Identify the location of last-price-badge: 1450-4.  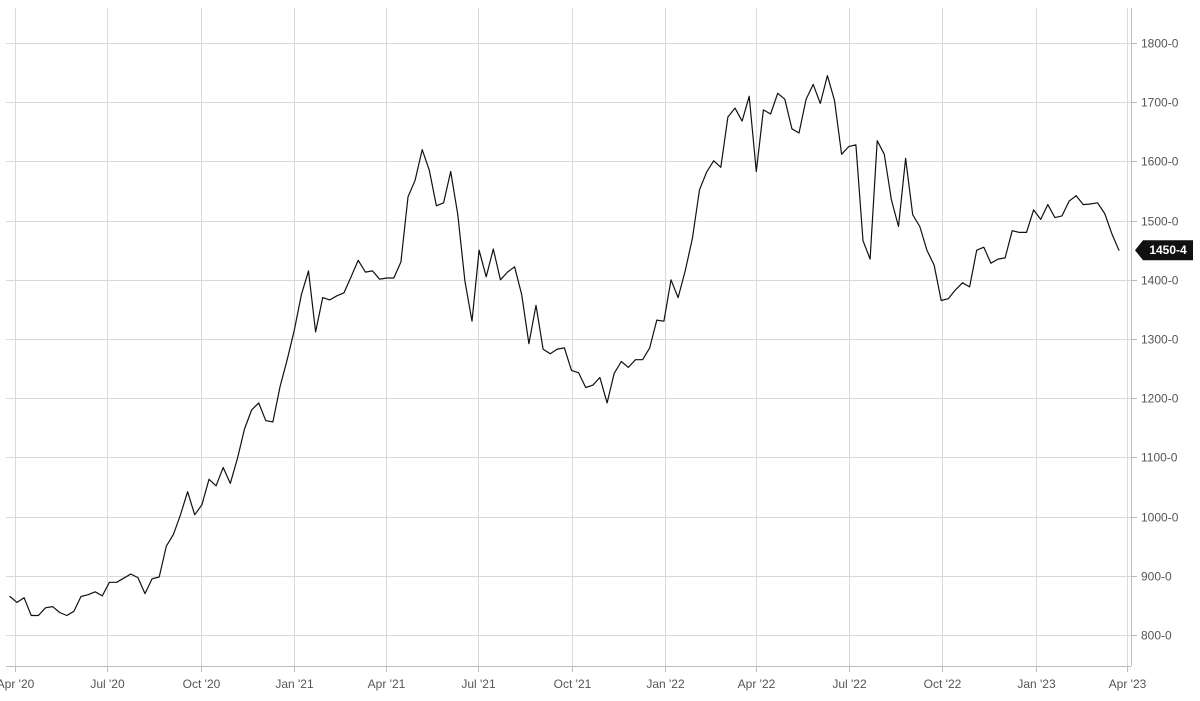
(1164, 250).